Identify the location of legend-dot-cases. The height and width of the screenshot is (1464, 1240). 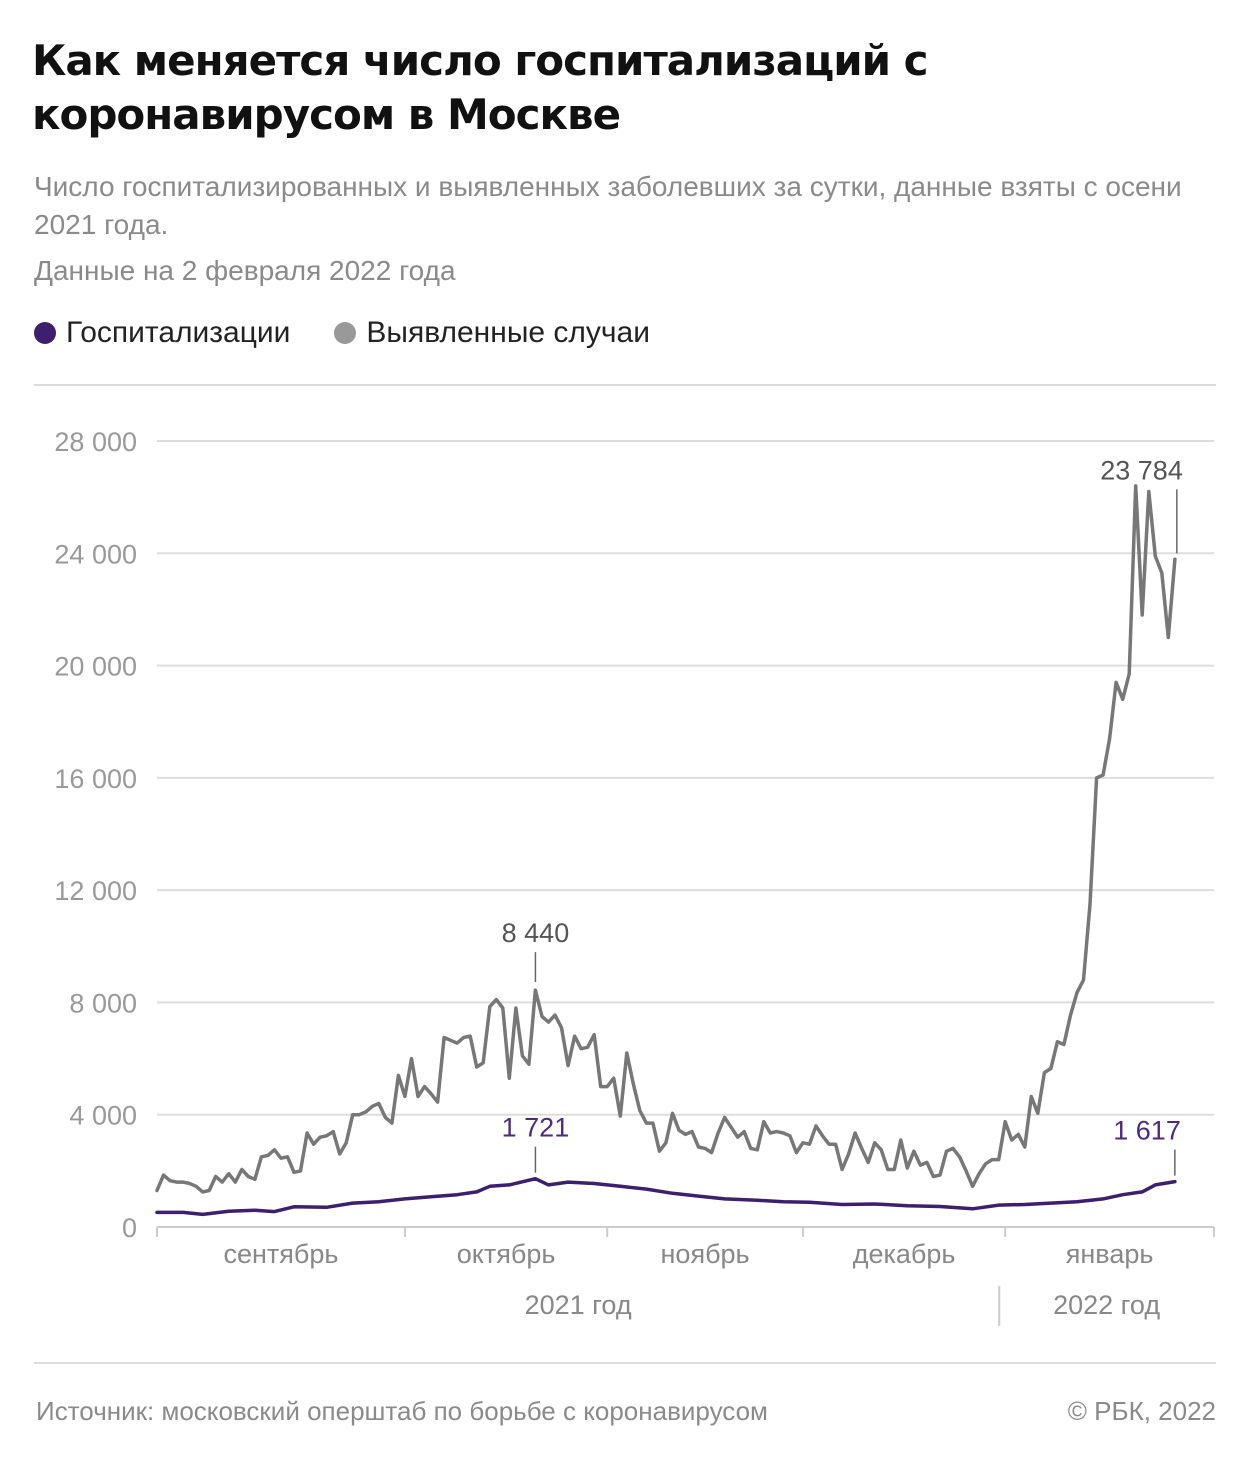
(345, 333).